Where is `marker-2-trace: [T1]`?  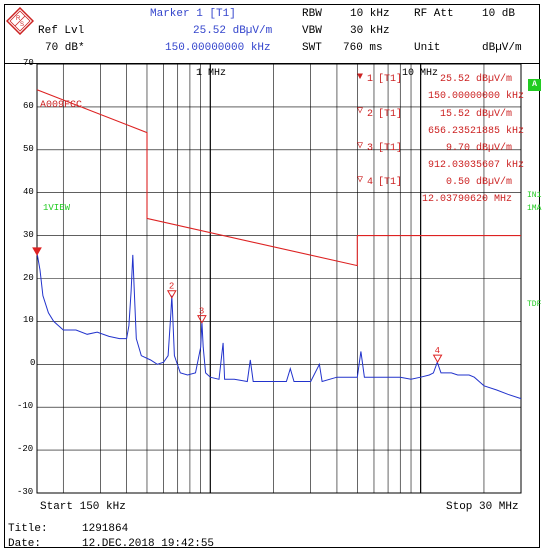 marker-2-trace: [T1] is located at coordinates (390, 114).